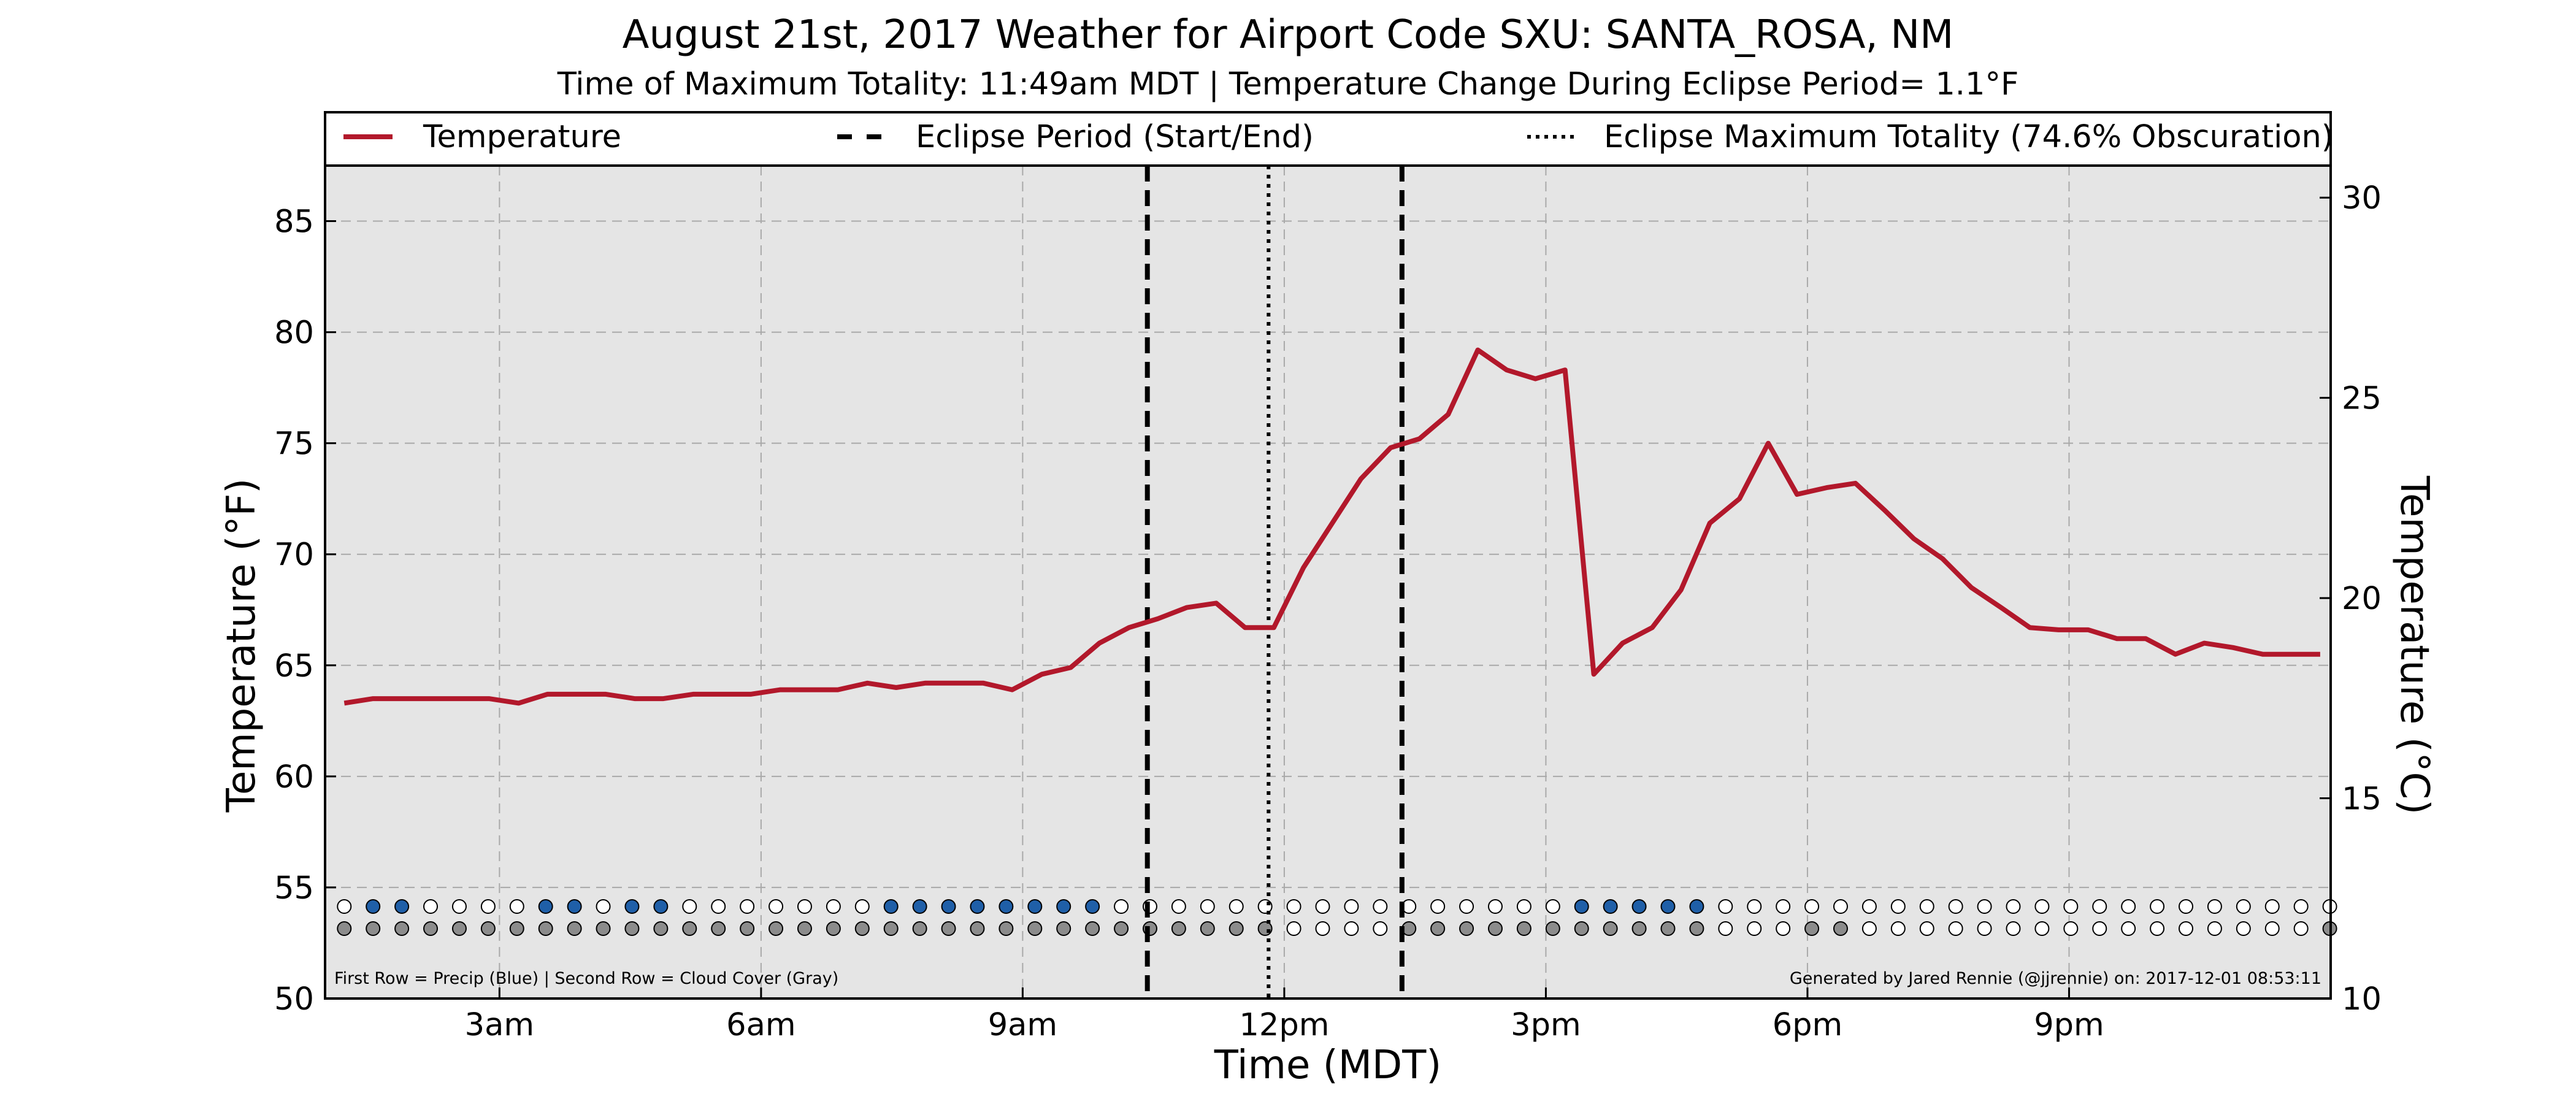 This screenshot has height=1104, width=2576. What do you see at coordinates (294, 555) in the screenshot?
I see `y-tick-label: 70` at bounding box center [294, 555].